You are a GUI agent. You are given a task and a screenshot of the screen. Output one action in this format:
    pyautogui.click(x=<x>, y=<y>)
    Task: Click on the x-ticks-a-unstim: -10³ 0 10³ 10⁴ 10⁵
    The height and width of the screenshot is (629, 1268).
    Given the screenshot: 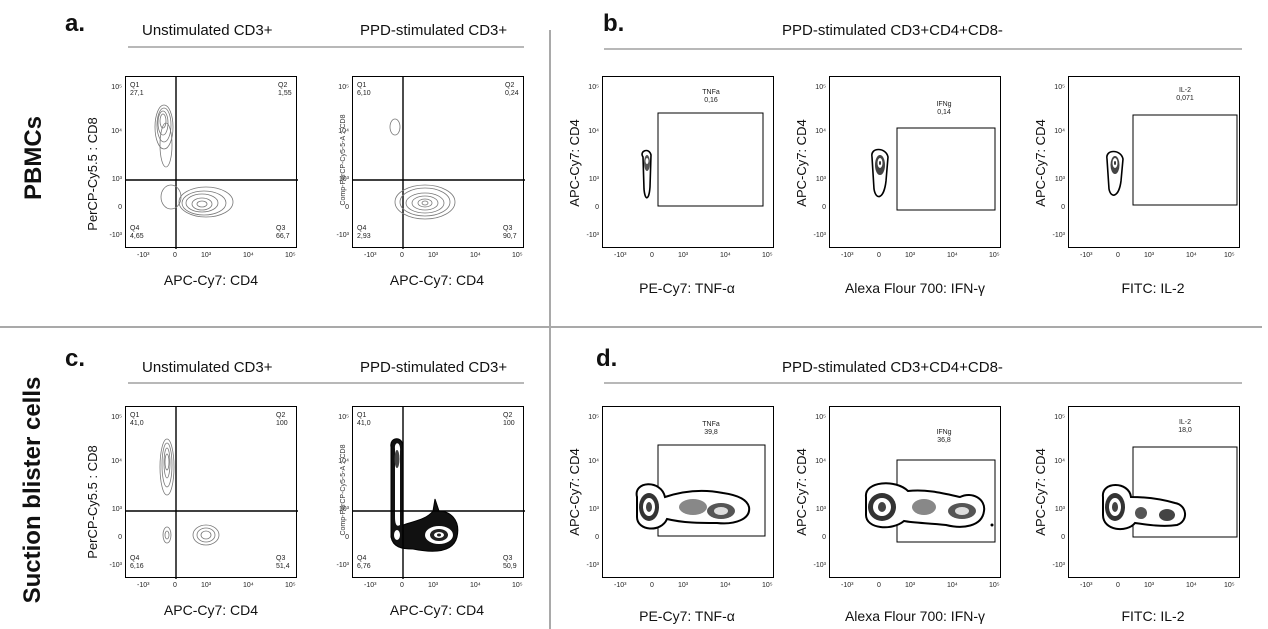 What is the action you would take?
    pyautogui.click(x=216, y=255)
    